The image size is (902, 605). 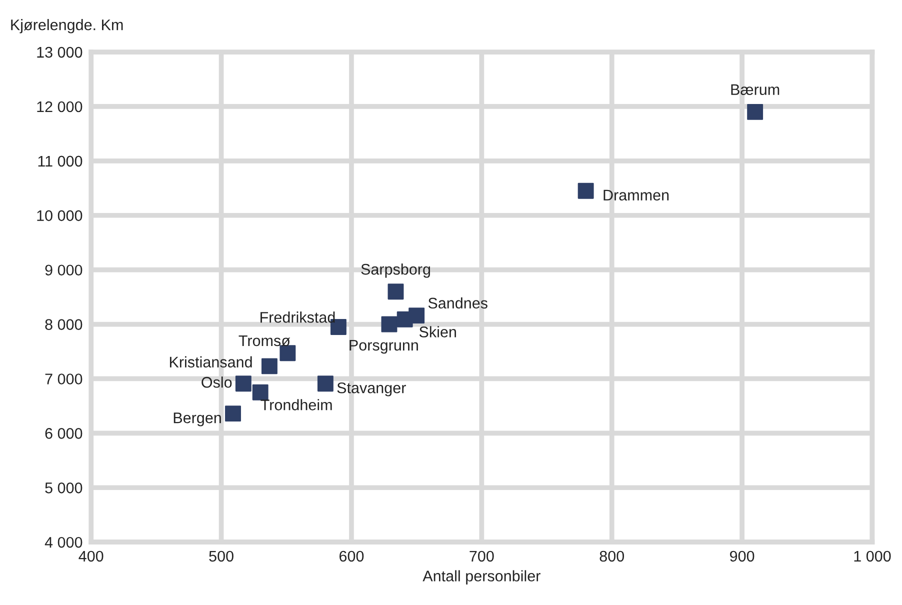 I want to click on annotation: Oslo, so click(x=217, y=382).